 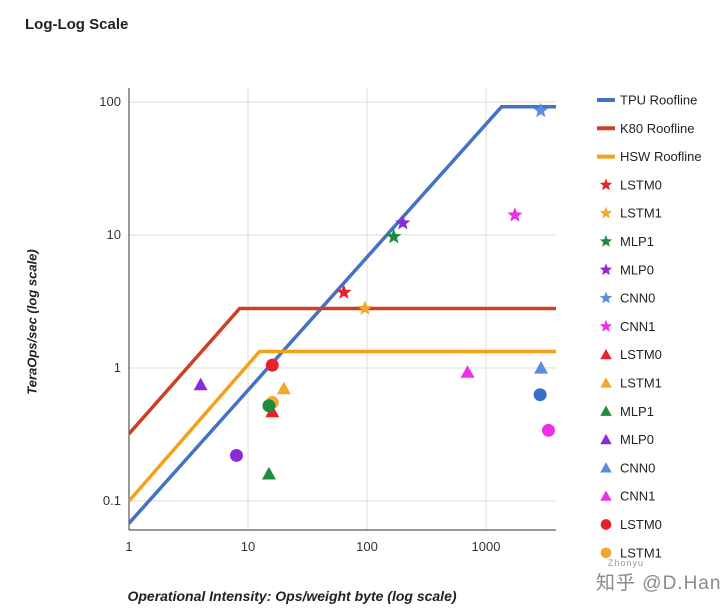 I want to click on point-mlp0-triangle, so click(x=200, y=384).